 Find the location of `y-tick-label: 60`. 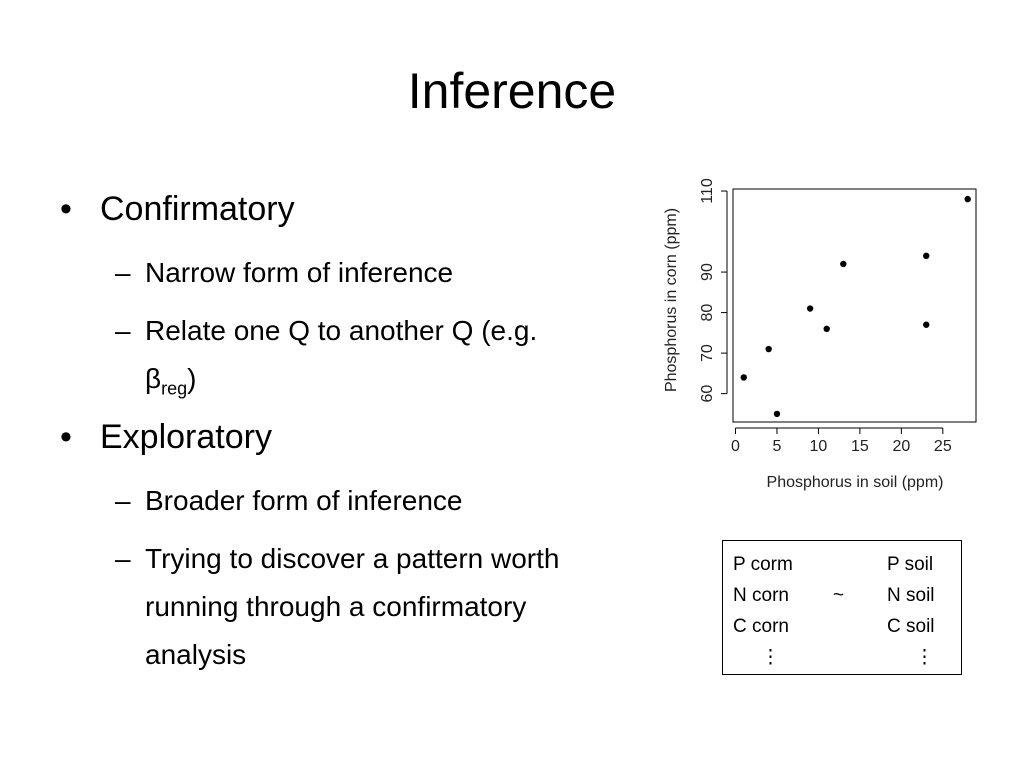

y-tick-label: 60 is located at coordinates (707, 394).